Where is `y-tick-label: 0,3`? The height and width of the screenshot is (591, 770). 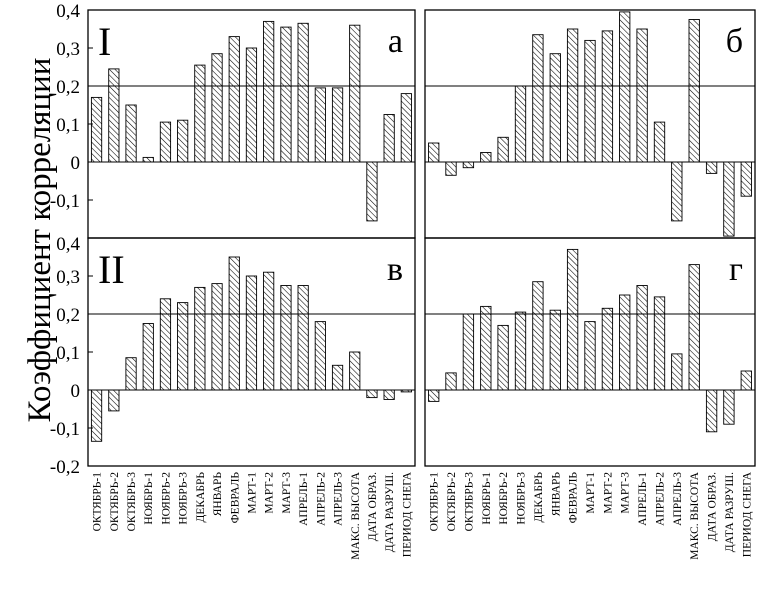
y-tick-label: 0,3 is located at coordinates (68, 49).